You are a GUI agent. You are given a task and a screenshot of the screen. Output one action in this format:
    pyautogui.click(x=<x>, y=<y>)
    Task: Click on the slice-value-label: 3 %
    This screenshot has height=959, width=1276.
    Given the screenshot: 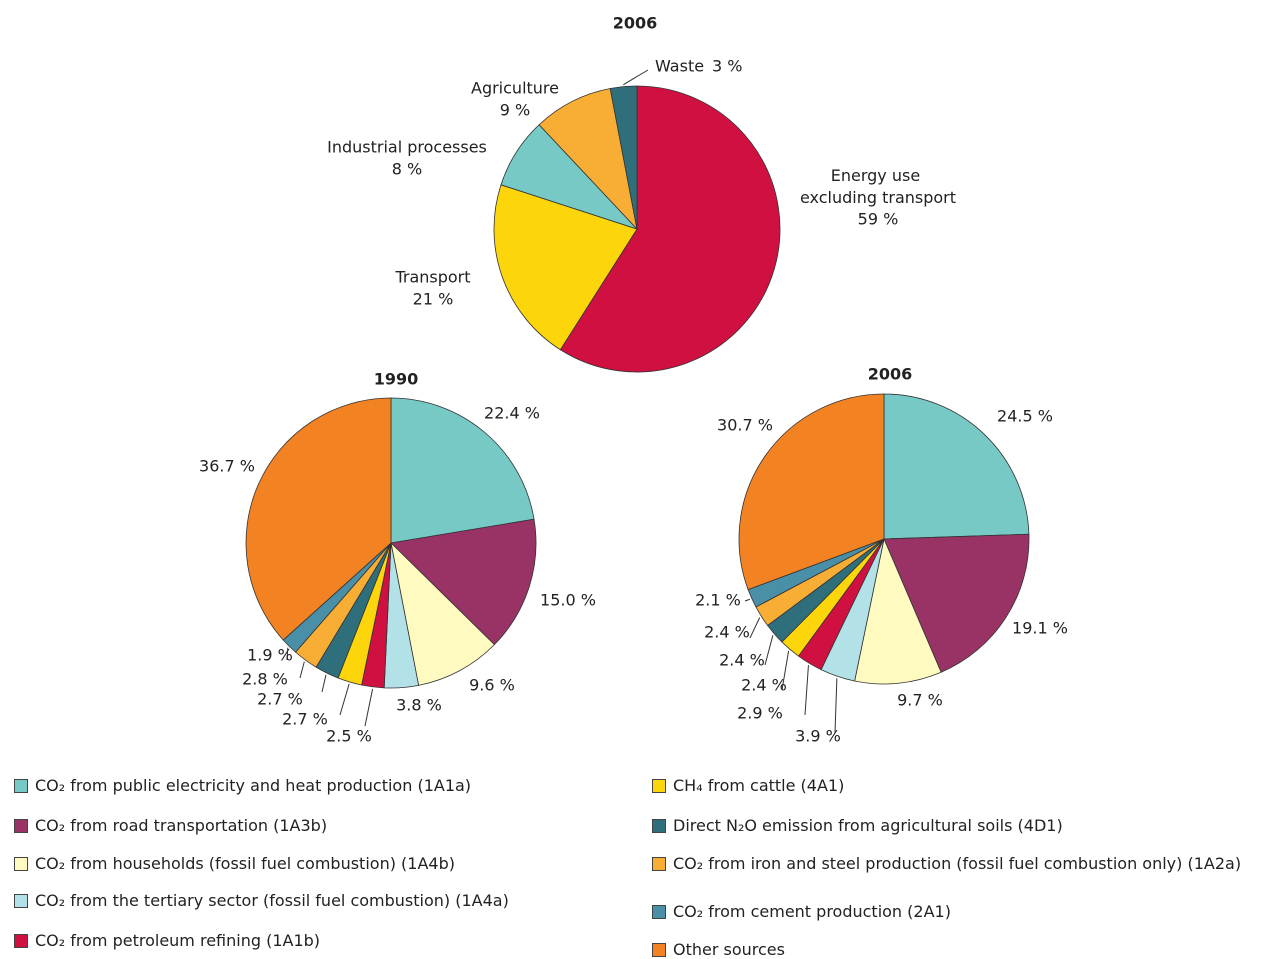 What is the action you would take?
    pyautogui.click(x=727, y=66)
    